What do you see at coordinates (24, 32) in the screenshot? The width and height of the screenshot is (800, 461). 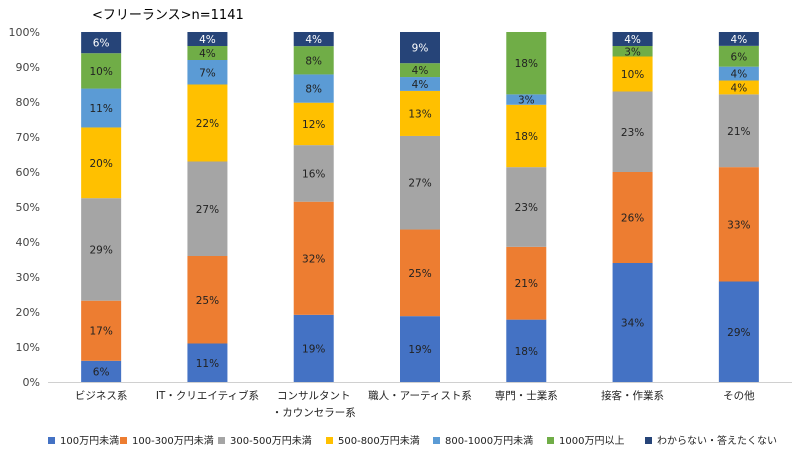 I see `y-tick-label: 100%` at bounding box center [24, 32].